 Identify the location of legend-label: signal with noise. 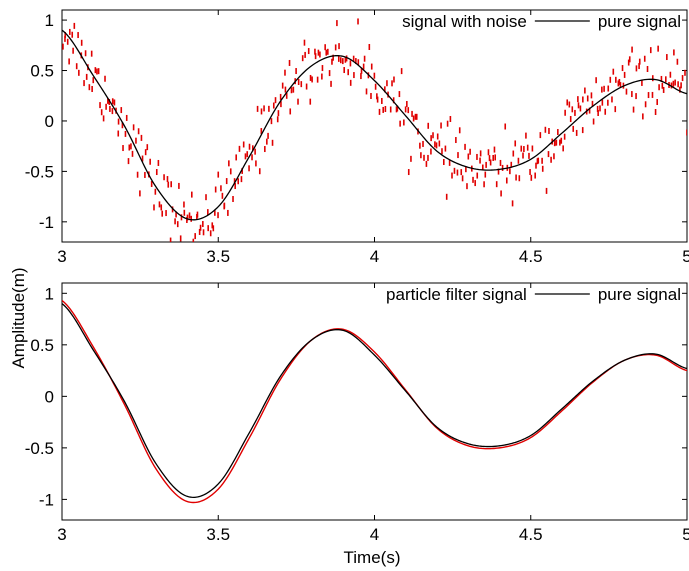
(464, 21).